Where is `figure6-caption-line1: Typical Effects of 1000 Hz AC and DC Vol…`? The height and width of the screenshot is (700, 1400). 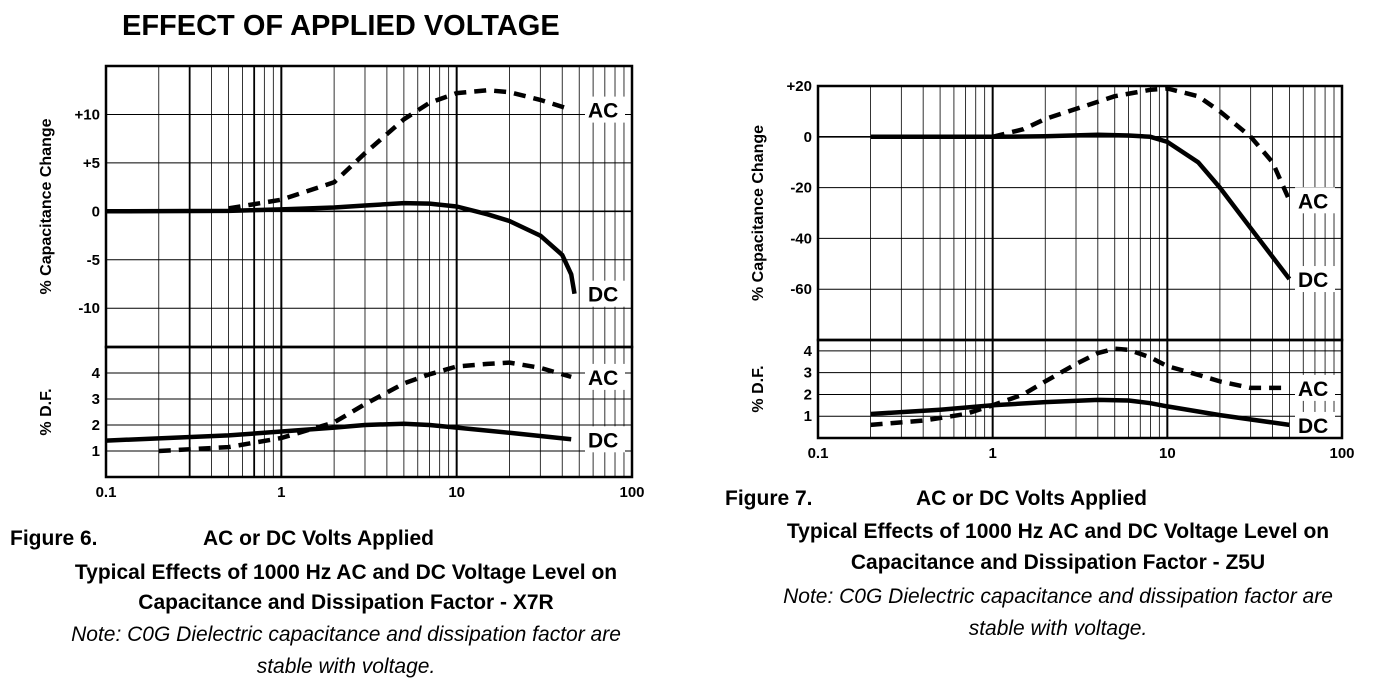
figure6-caption-line1: Typical Effects of 1000 Hz AC and DC Vol… is located at coordinates (346, 572).